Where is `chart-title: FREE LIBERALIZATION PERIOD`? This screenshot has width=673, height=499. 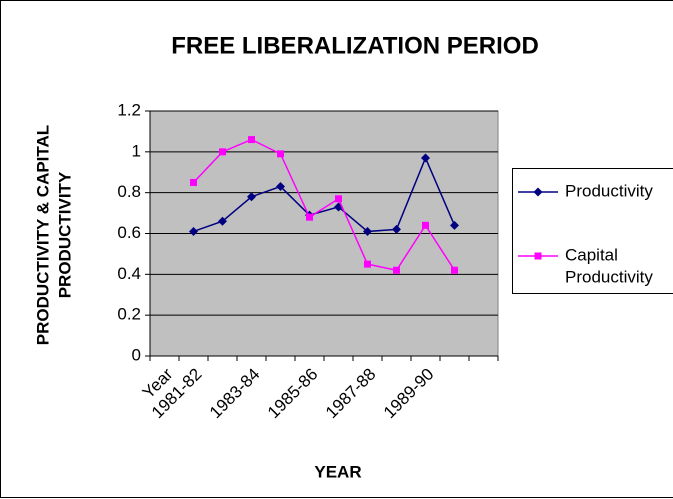 chart-title: FREE LIBERALIZATION PERIOD is located at coordinates (355, 45).